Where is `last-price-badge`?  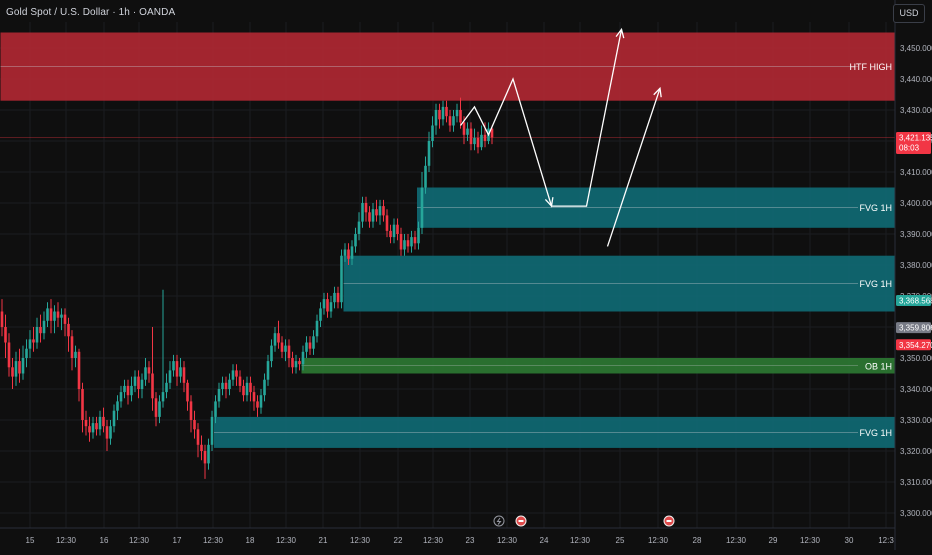 last-price-badge is located at coordinates (913, 142).